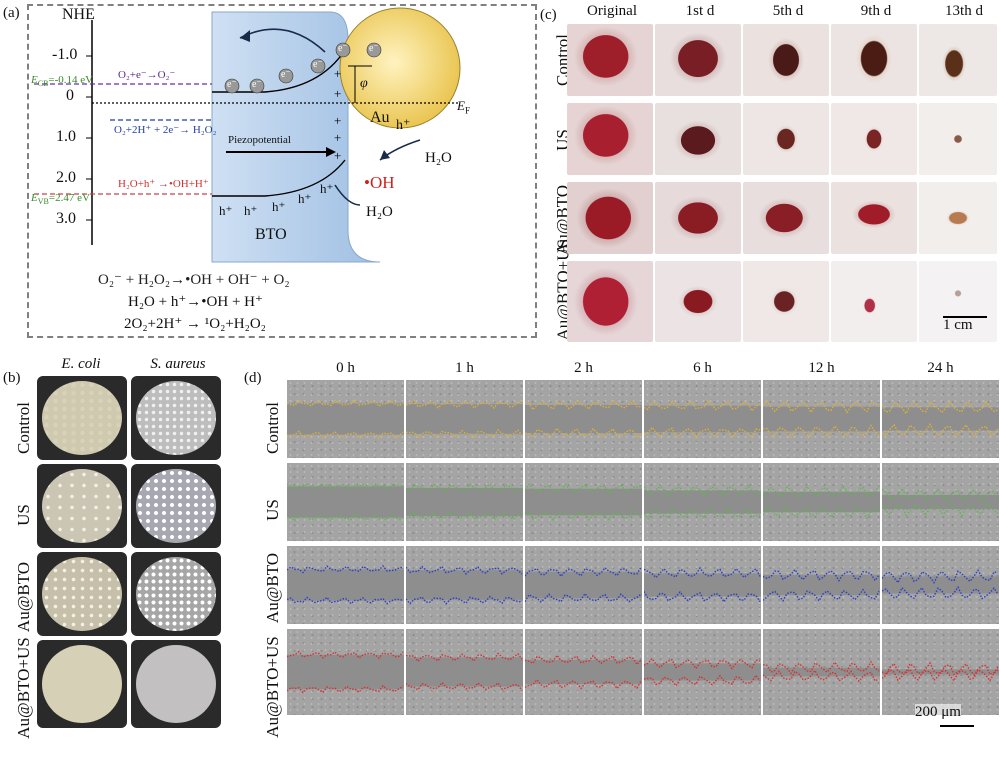  What do you see at coordinates (279, 206) in the screenshot?
I see `hole-3: h⁺` at bounding box center [279, 206].